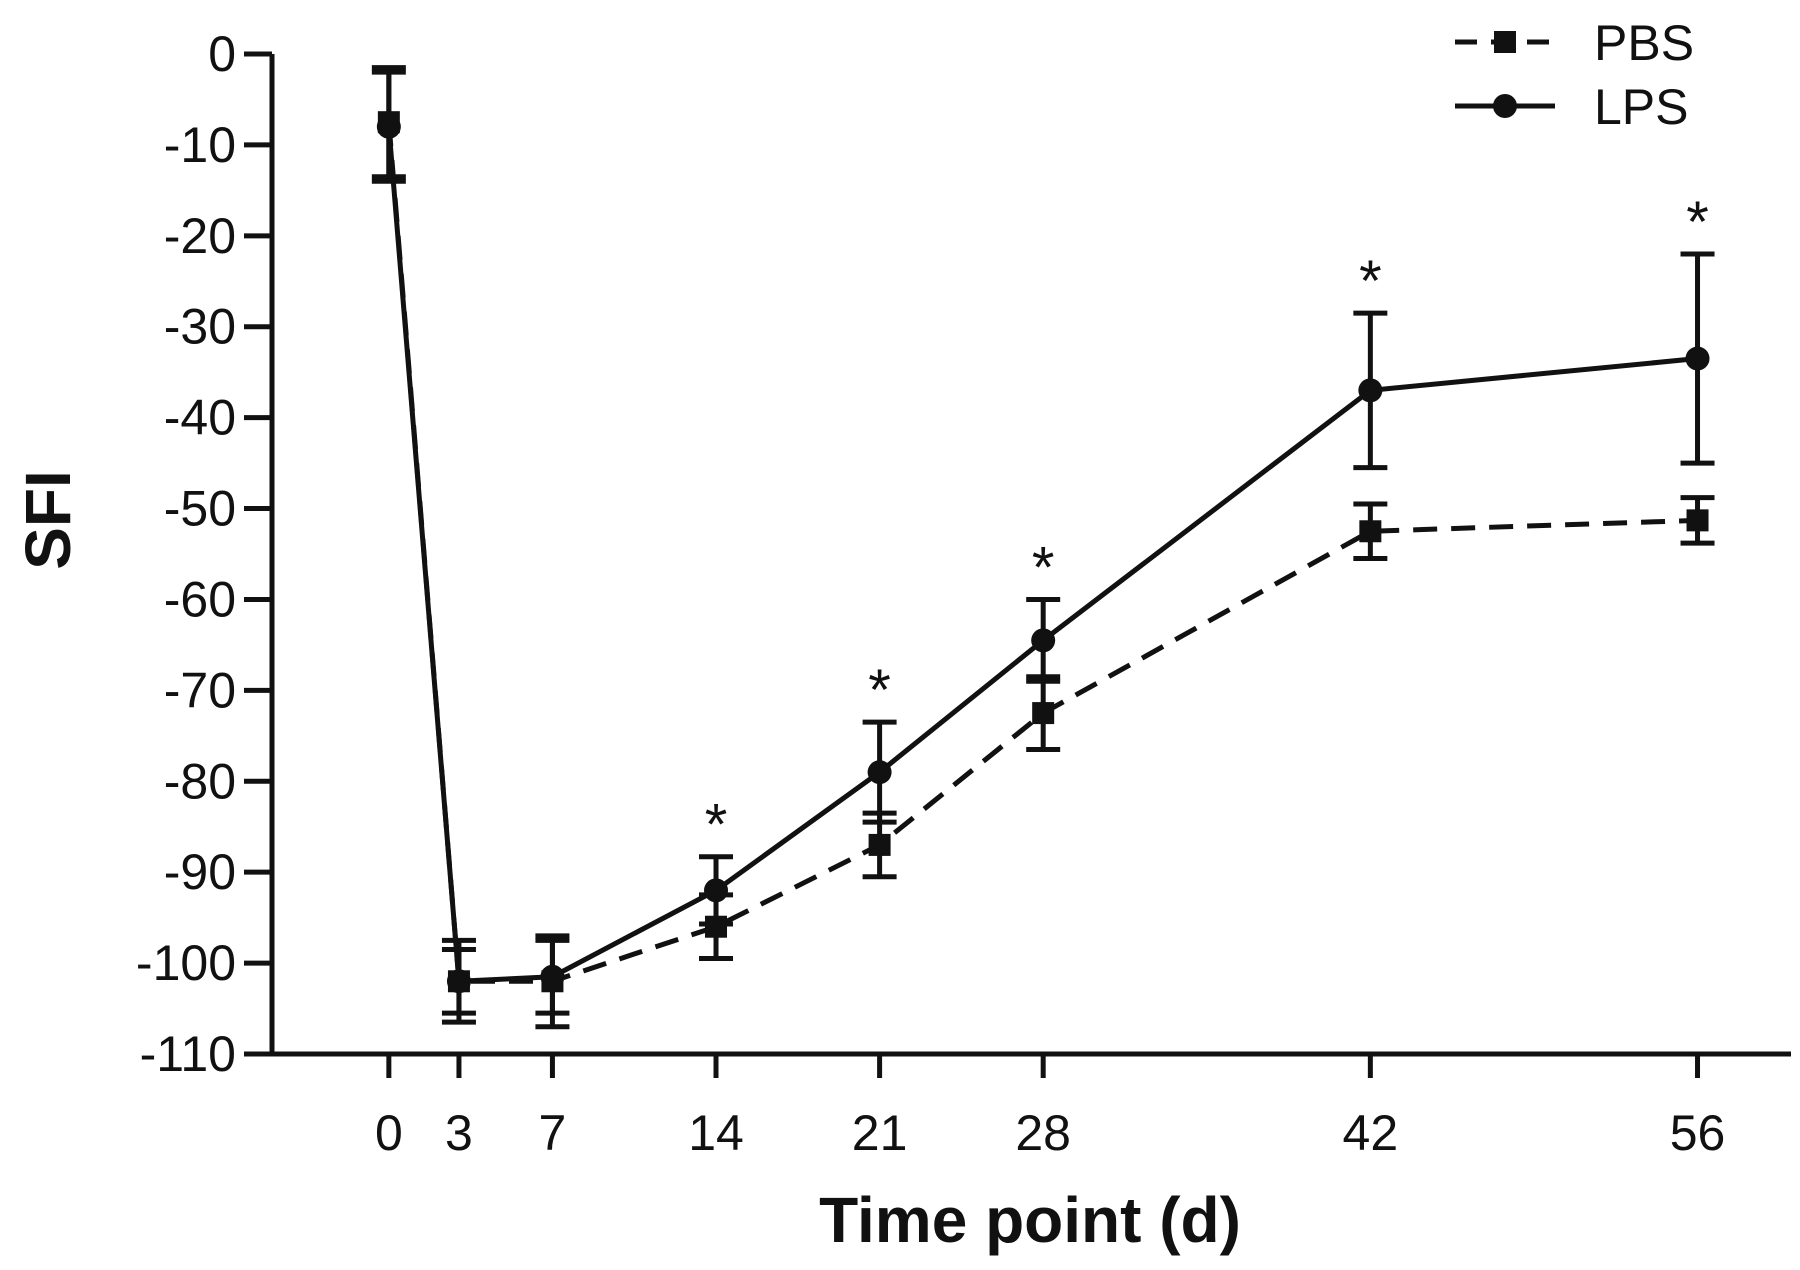 The width and height of the screenshot is (1800, 1270). Describe the element at coordinates (389, 1133) in the screenshot. I see `x-tick-label: 0` at that location.